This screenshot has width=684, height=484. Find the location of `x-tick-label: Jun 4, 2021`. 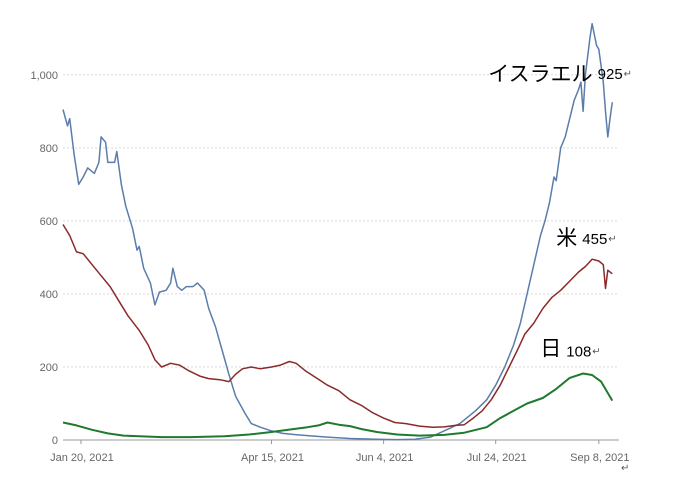

x-tick-label: Jun 4, 2021 is located at coordinates (385, 458).